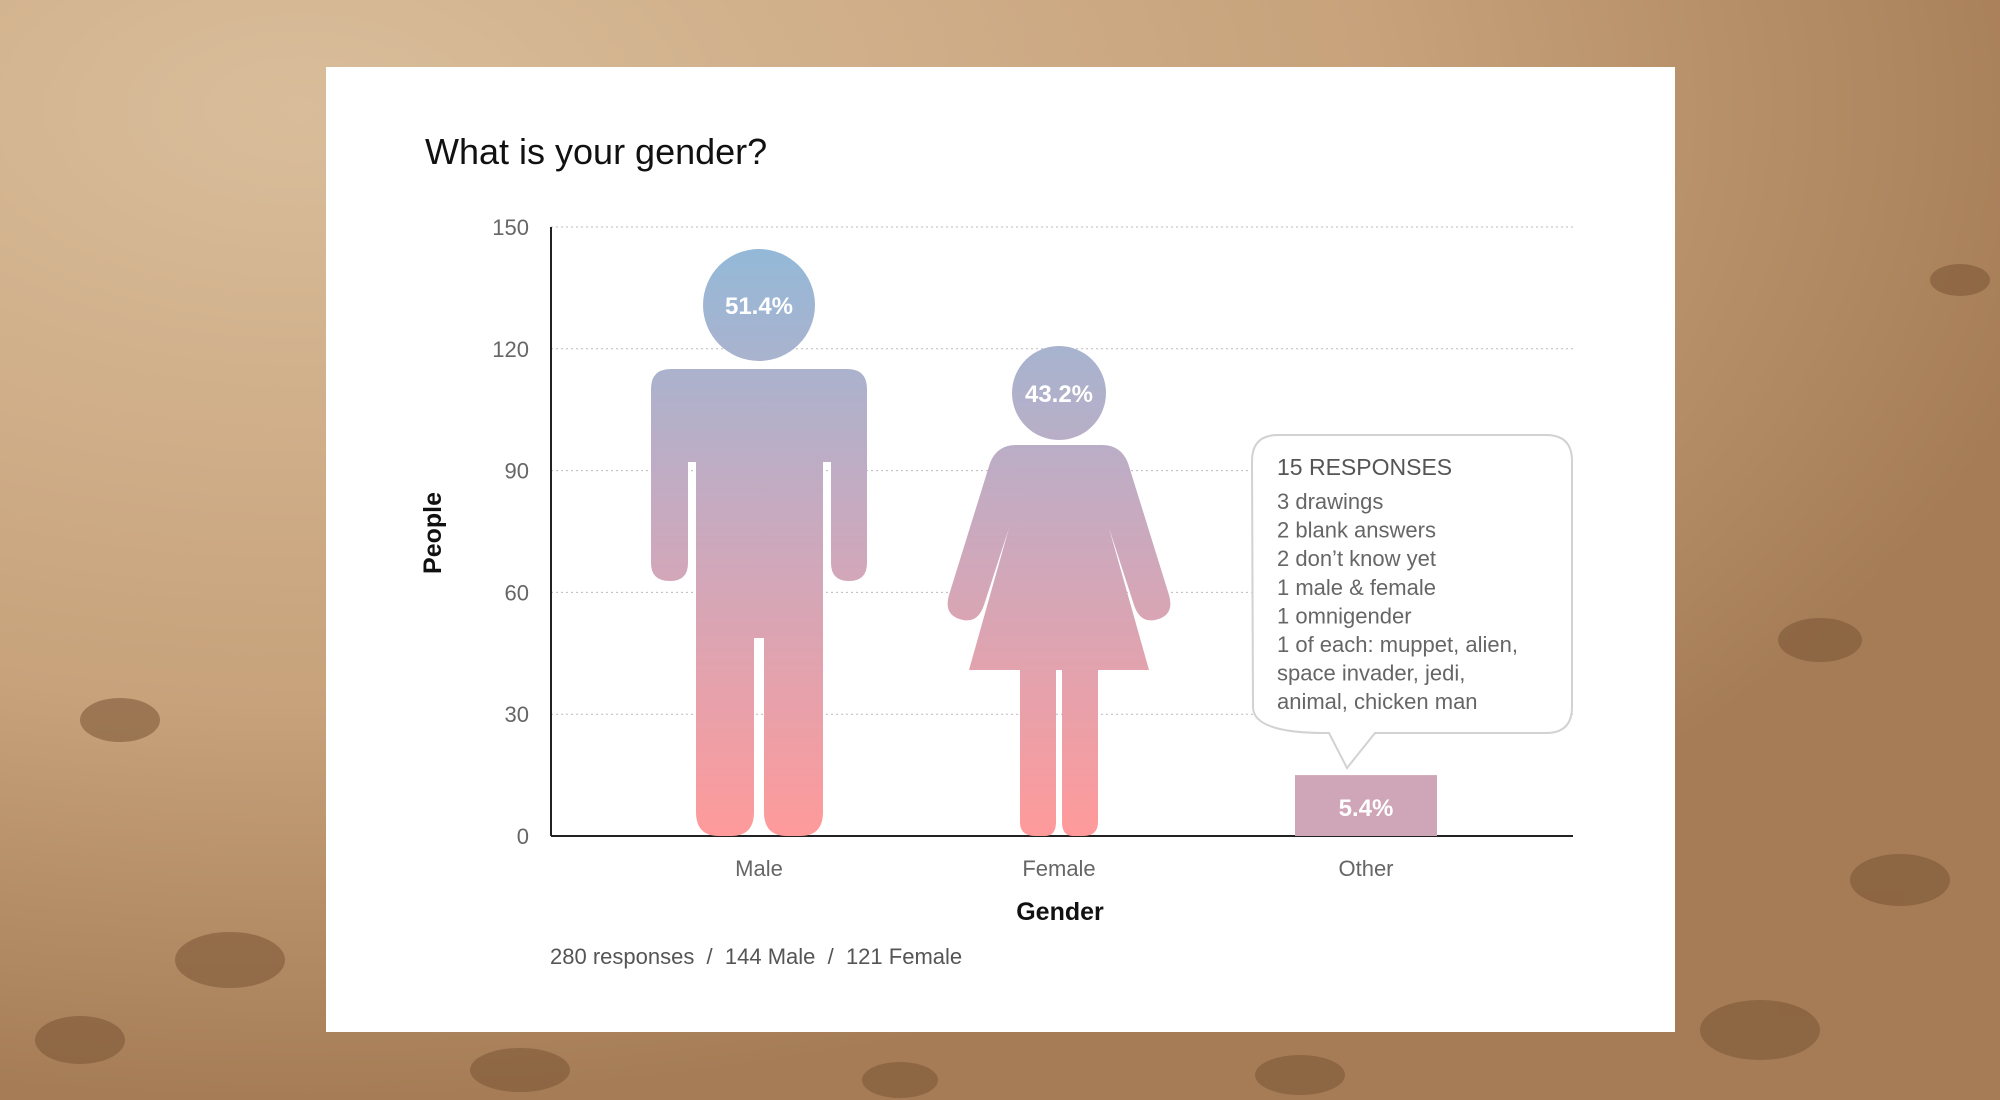 The width and height of the screenshot is (2000, 1100). Describe the element at coordinates (523, 836) in the screenshot. I see `y-tick-label: 0` at that location.